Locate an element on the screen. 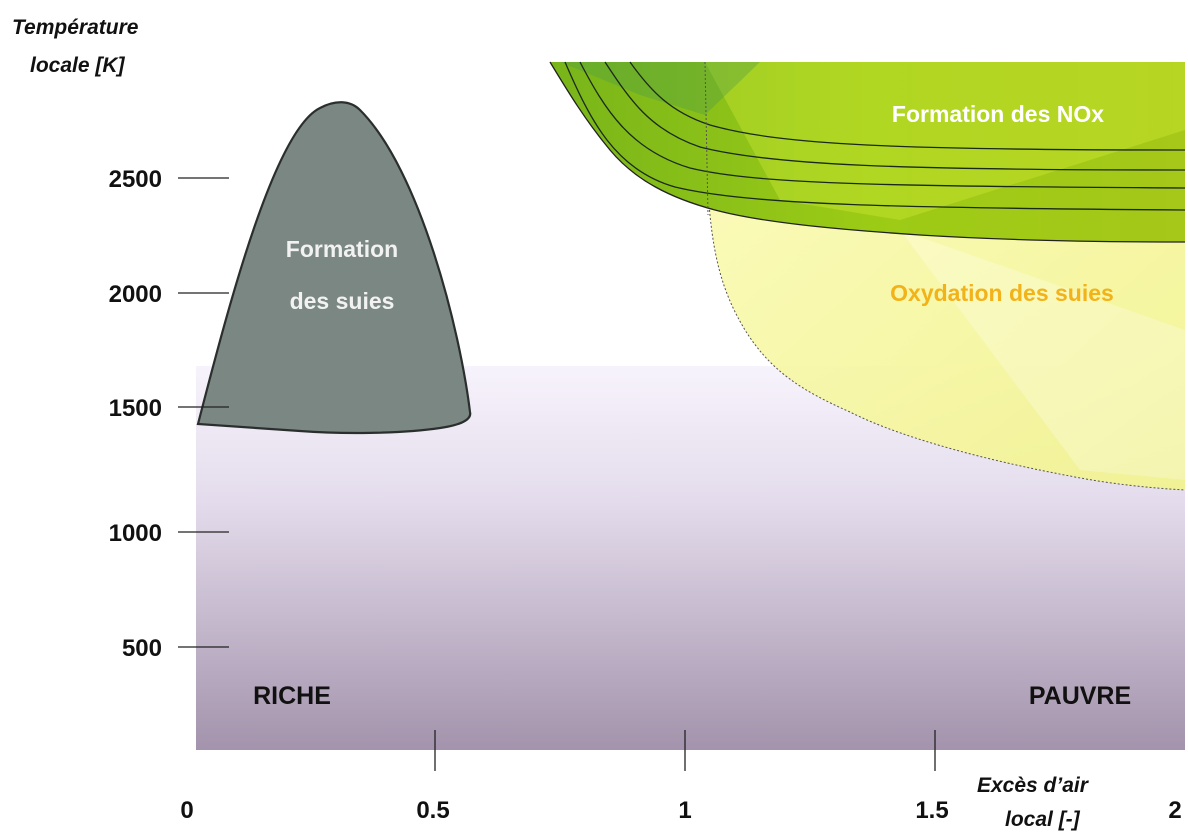  x-axis-title-line1: Excès d’air is located at coordinates (1033, 785).